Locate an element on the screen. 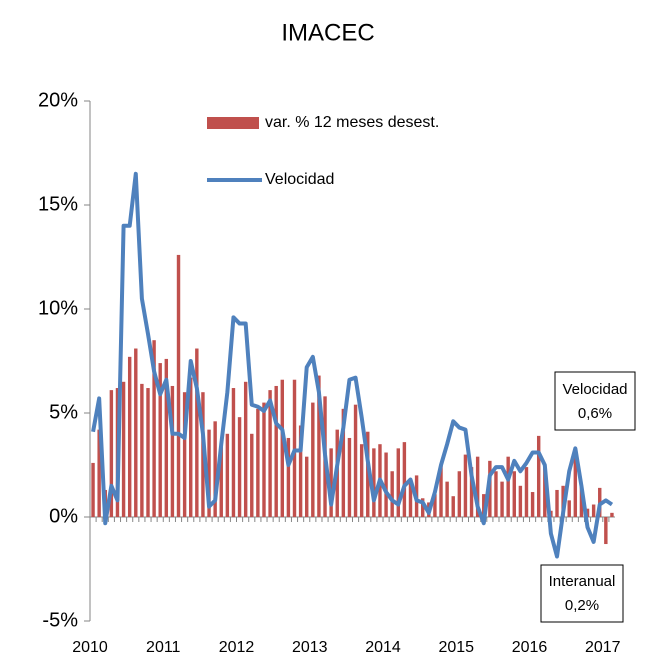 This screenshot has width=657, height=664. y-tick-label: 5% is located at coordinates (63, 412).